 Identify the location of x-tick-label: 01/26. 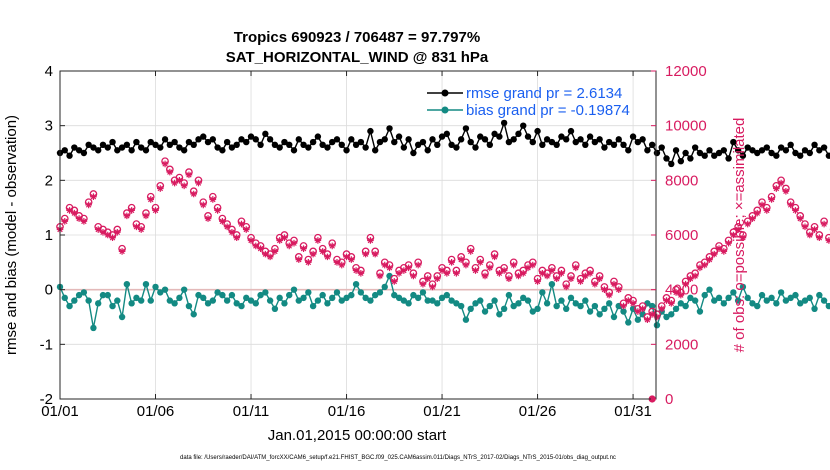
(538, 411).